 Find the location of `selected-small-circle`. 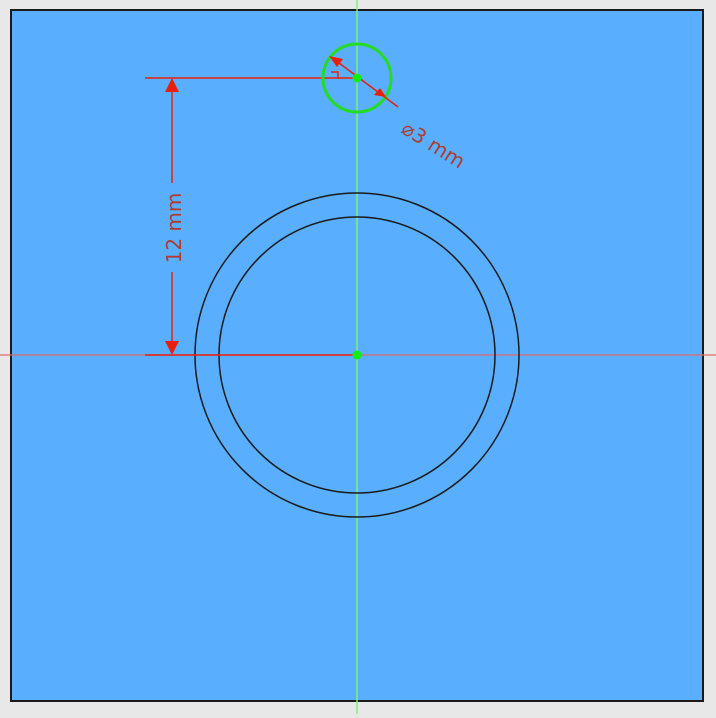

selected-small-circle is located at coordinates (357, 78).